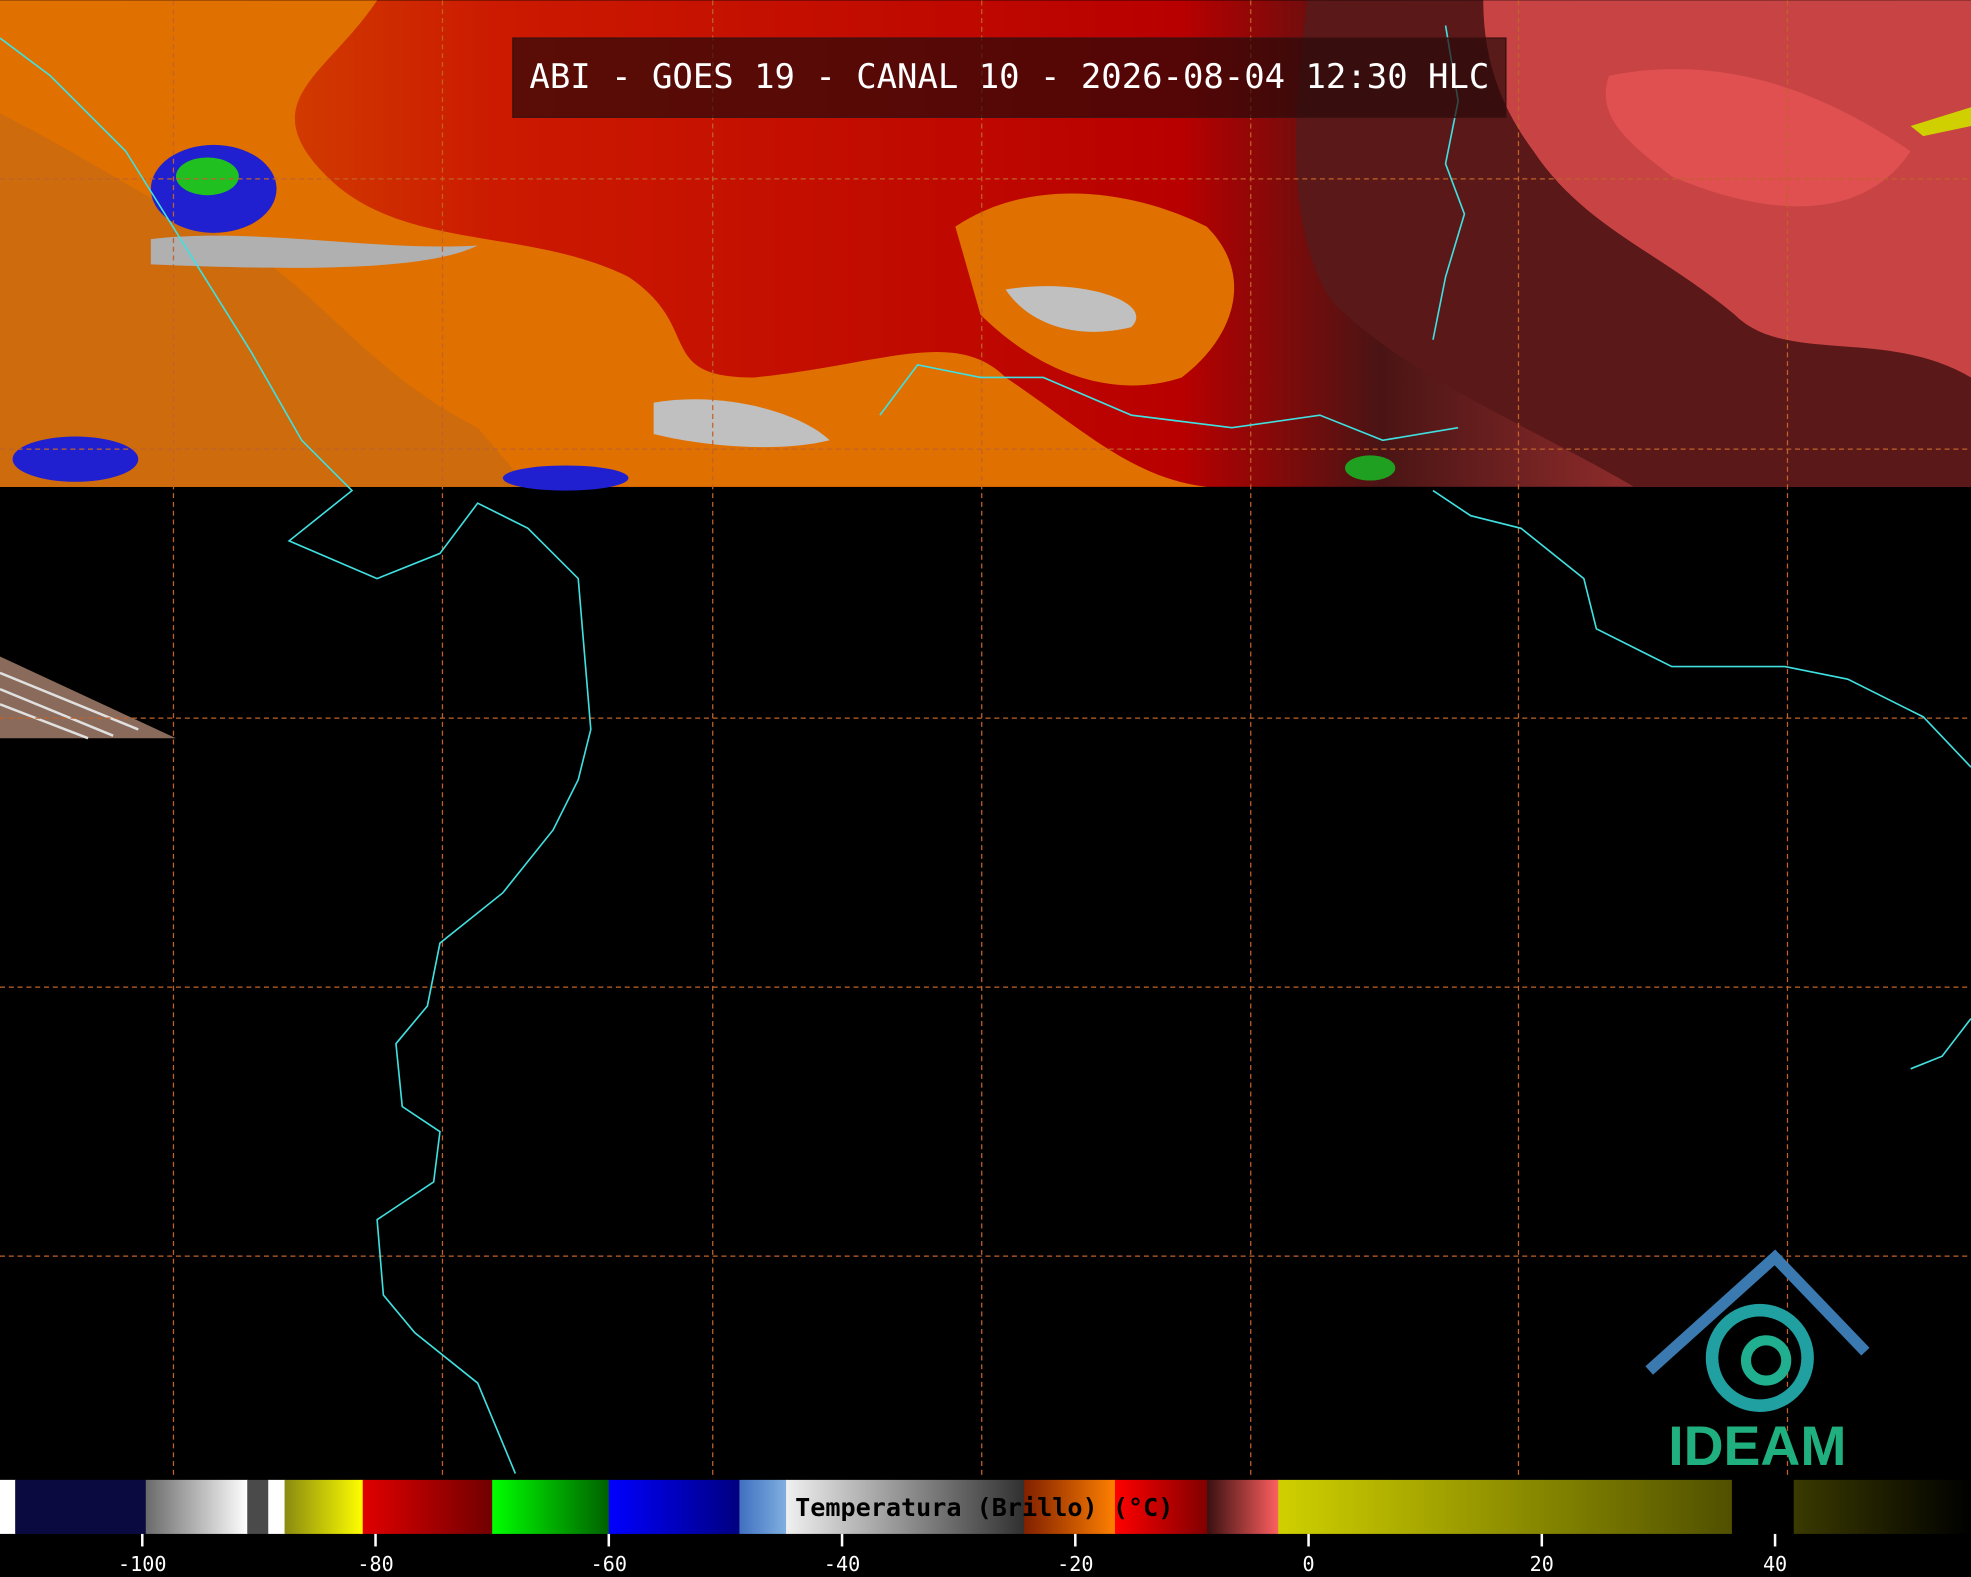 The width and height of the screenshot is (1971, 1577). I want to click on logo: IDEAM, so click(1757, 1363).